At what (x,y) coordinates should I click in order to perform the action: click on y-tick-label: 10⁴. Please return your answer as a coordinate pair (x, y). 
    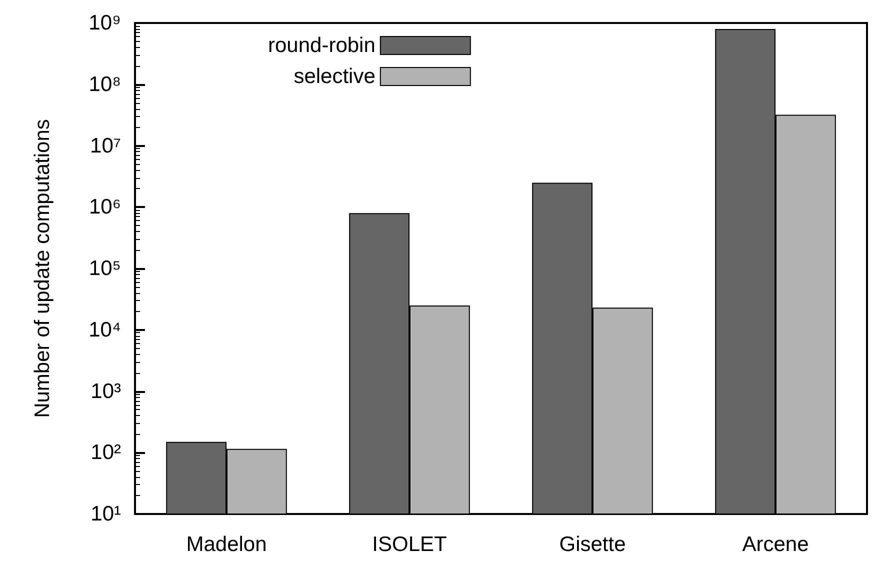
    Looking at the image, I should click on (104, 330).